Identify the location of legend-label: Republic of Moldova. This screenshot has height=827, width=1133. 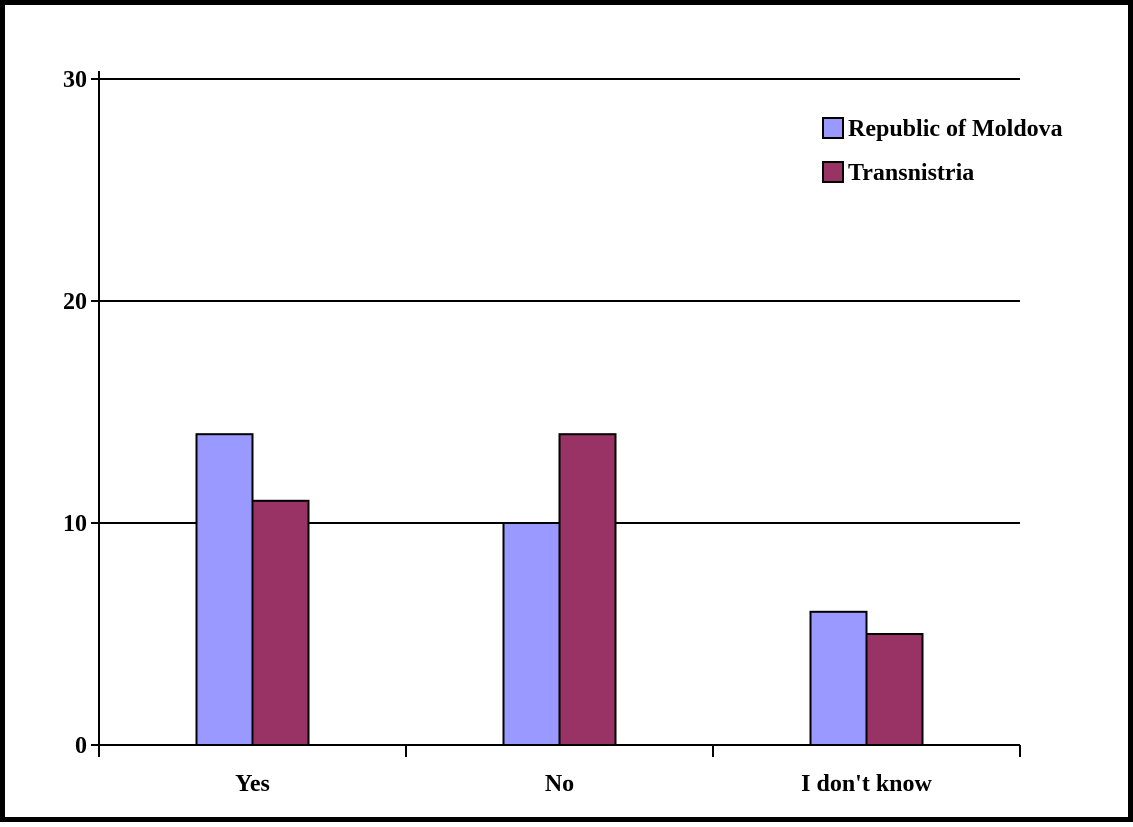
(955, 129).